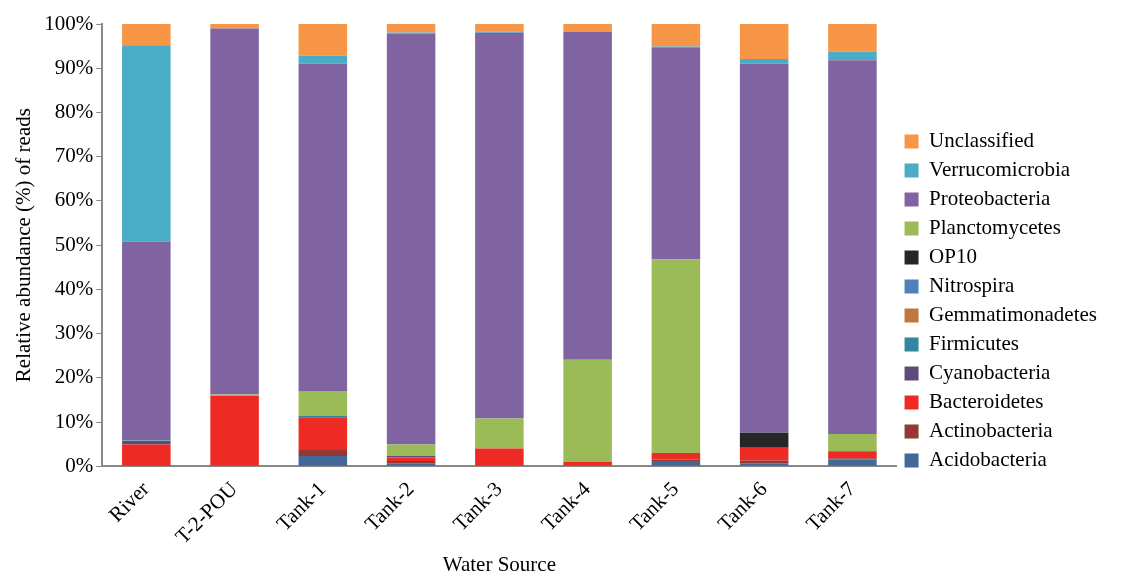 This screenshot has width=1121, height=584. I want to click on legend-label: Firmicutes, so click(974, 343).